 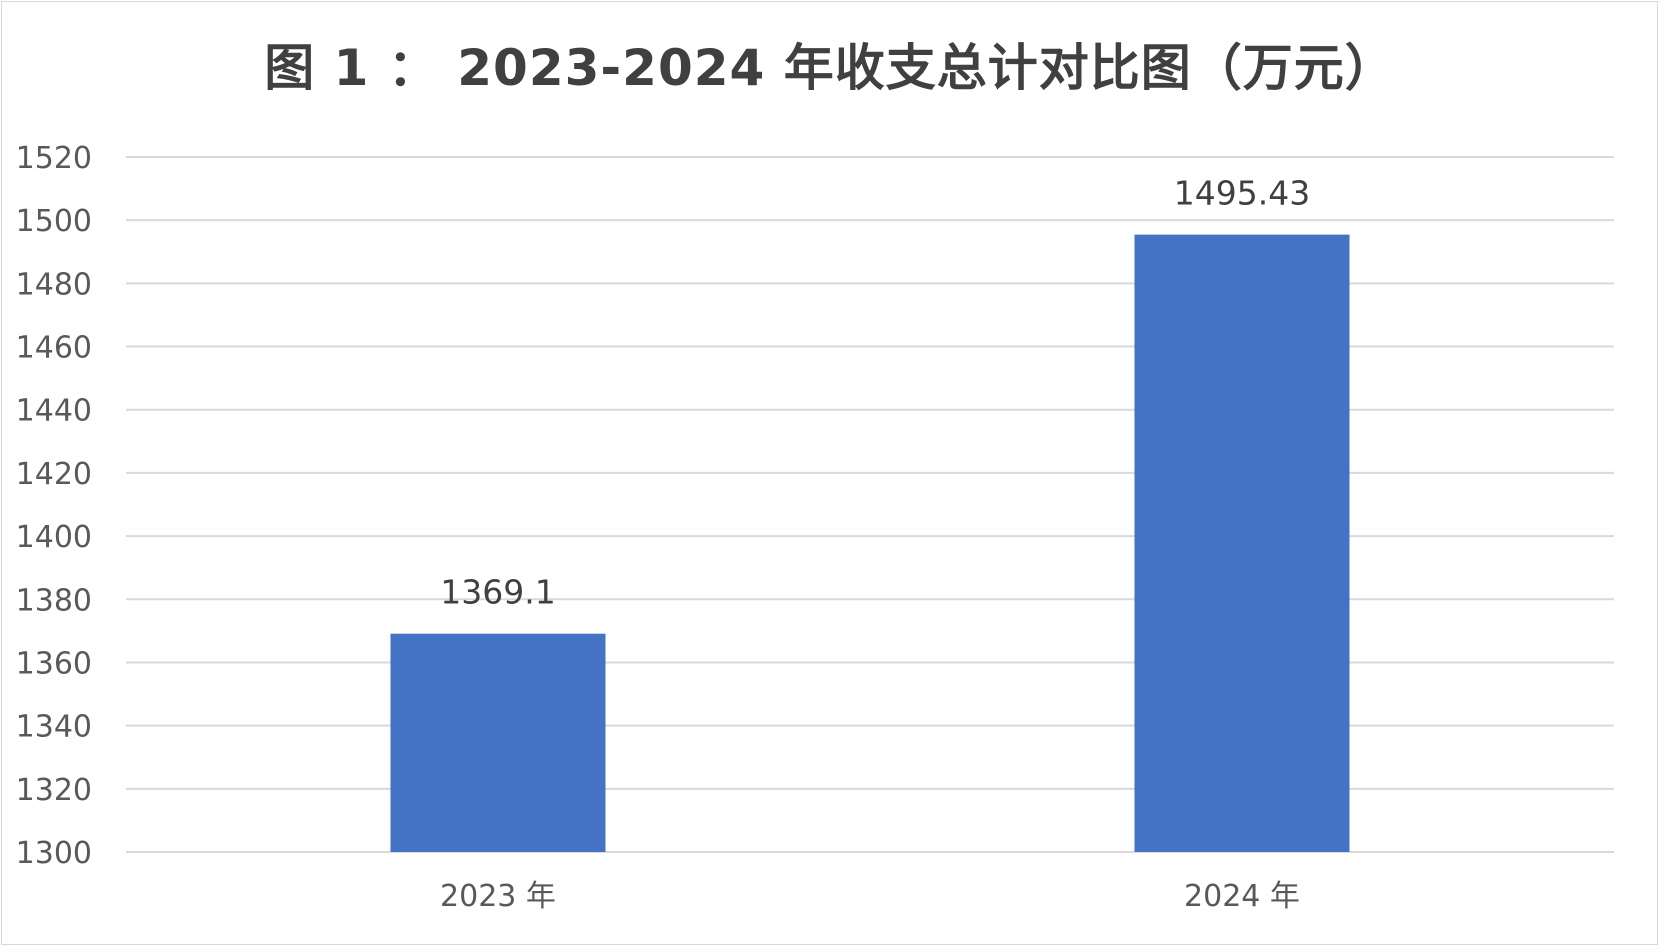 I want to click on y-tick-label: 1440, so click(x=54, y=411).